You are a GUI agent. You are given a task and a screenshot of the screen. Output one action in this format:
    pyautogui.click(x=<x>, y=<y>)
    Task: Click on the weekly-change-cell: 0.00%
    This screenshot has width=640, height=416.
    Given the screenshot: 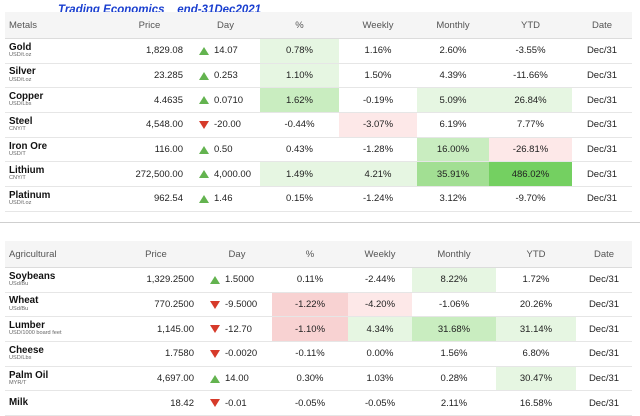 What is the action you would take?
    pyautogui.click(x=380, y=354)
    